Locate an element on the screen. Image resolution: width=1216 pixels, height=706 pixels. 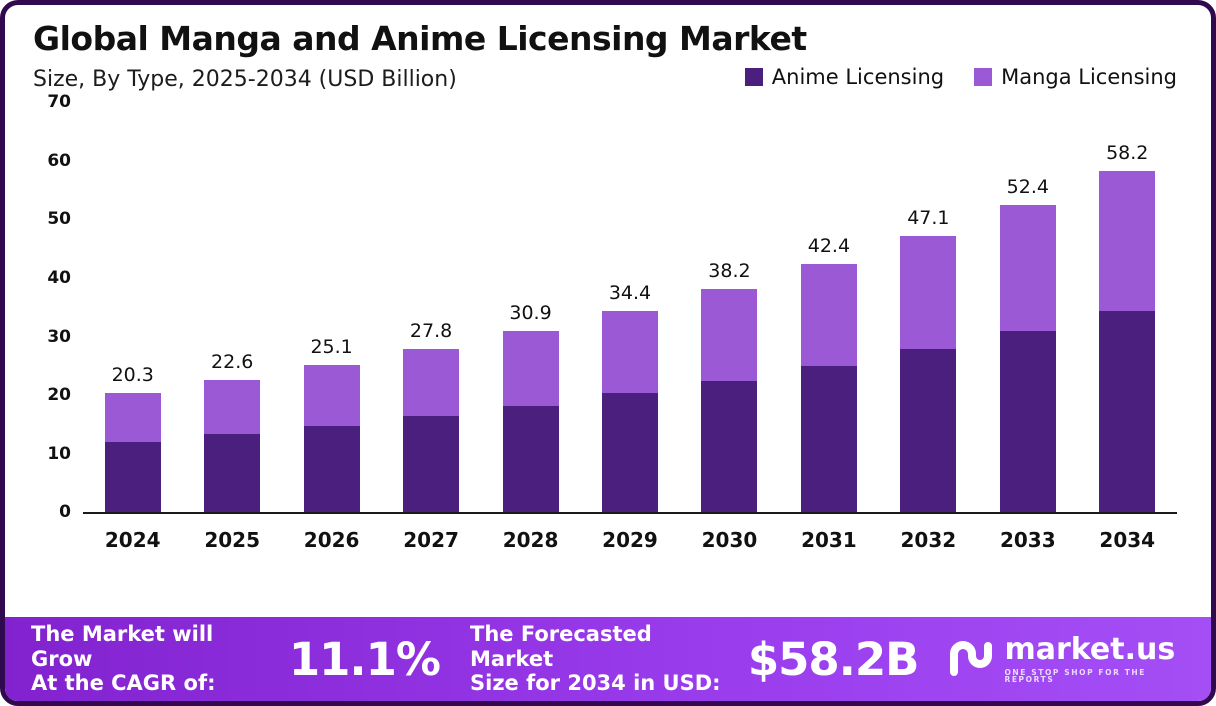
bar-column: 30.9 is located at coordinates (530, 307).